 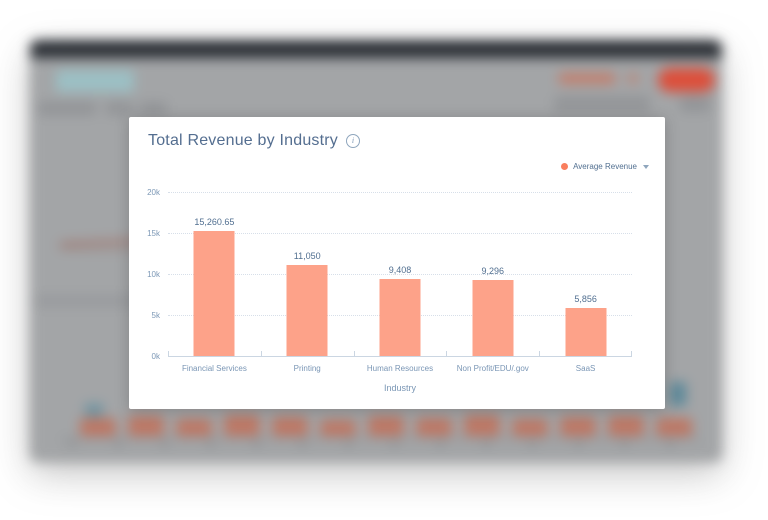 I want to click on bar-financial-services, so click(x=214, y=293).